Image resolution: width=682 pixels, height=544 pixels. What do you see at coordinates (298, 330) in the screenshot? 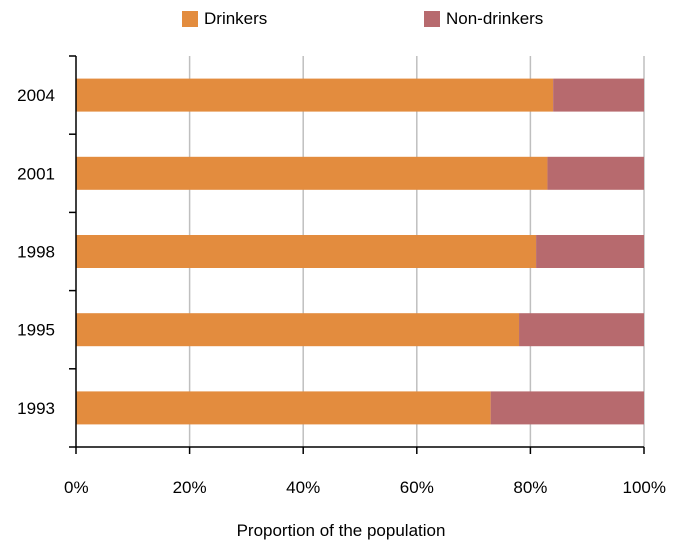
I see `drinkers-bar-1995` at bounding box center [298, 330].